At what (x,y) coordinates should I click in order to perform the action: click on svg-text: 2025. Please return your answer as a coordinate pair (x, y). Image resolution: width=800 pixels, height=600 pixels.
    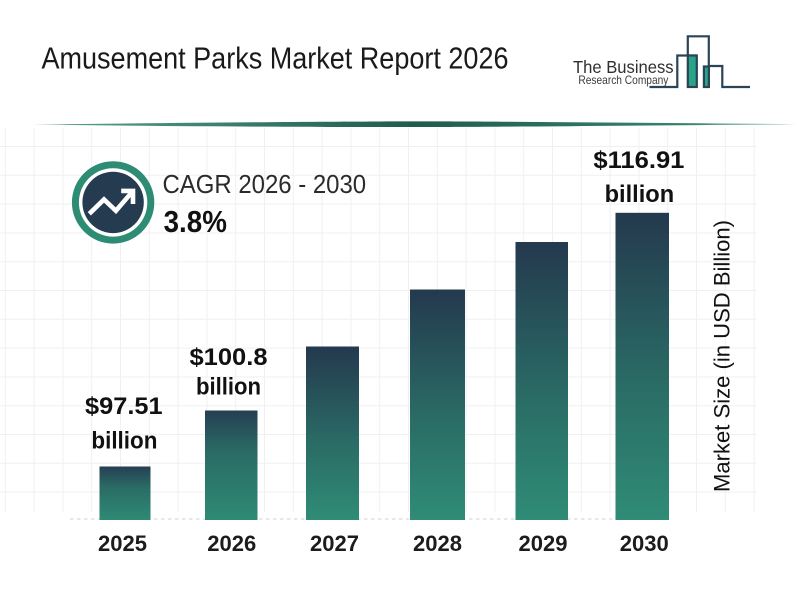
    Looking at the image, I should click on (122, 543).